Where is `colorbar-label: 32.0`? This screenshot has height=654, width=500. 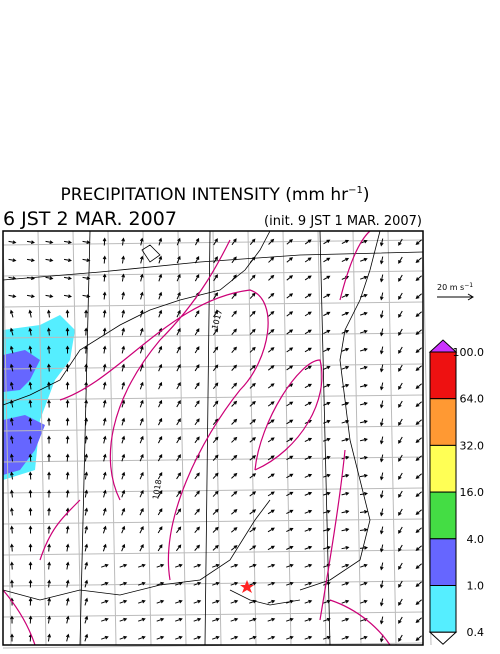
colorbar-label: 32.0 is located at coordinates (472, 445).